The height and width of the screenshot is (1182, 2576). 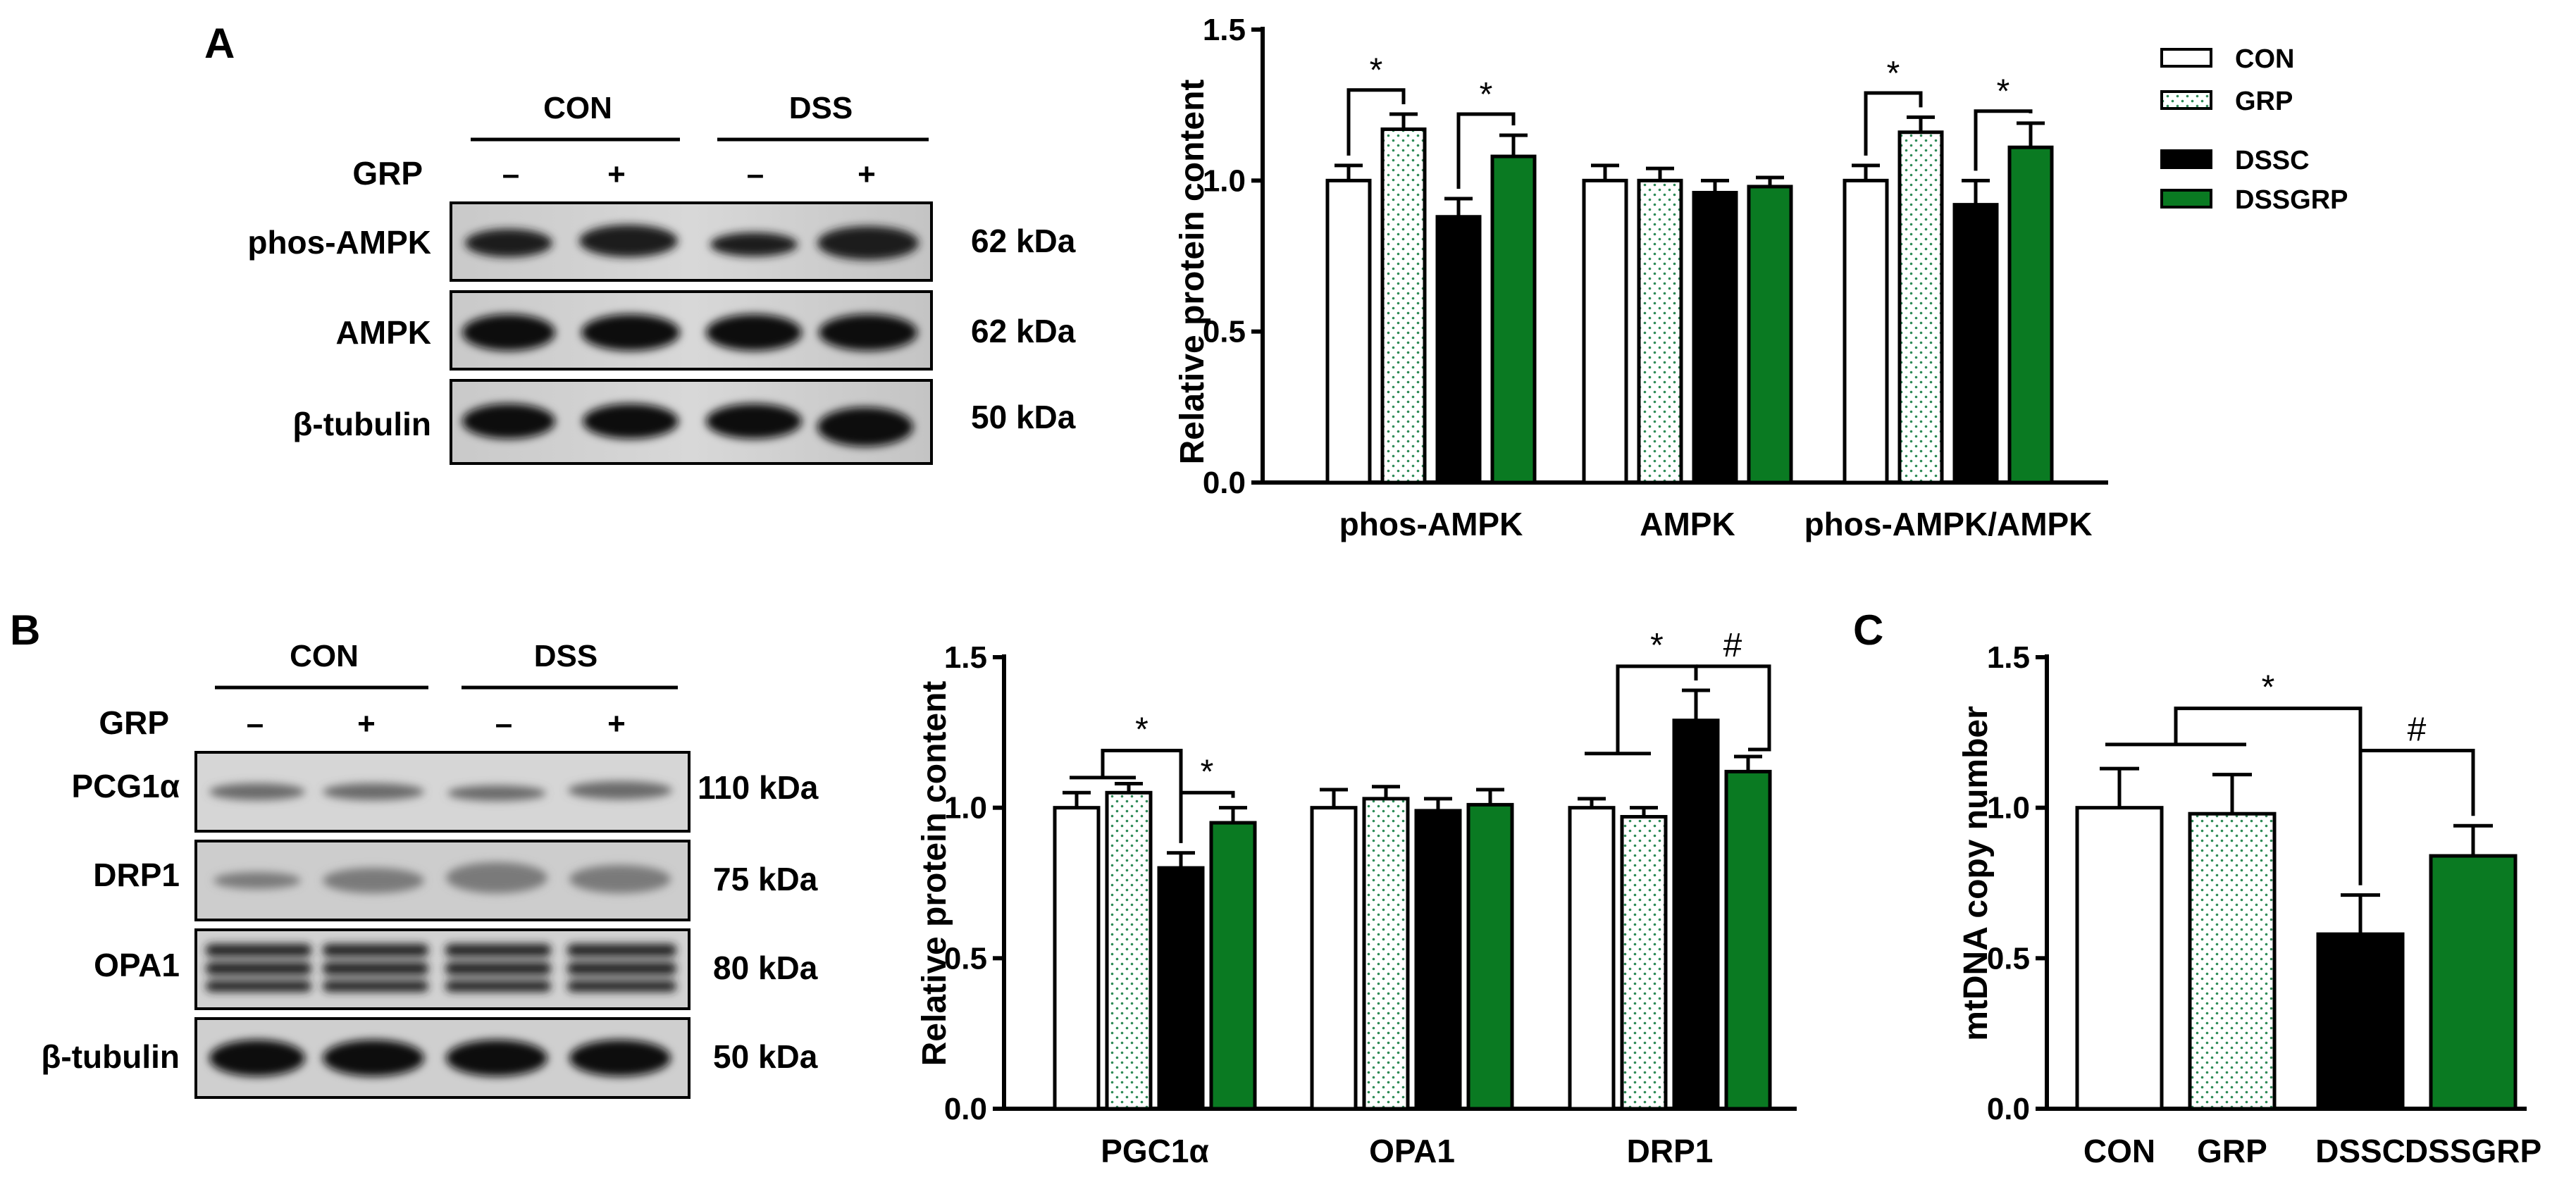 What do you see at coordinates (934, 874) in the screenshot?
I see `chart-b-ylabel: Relative protein content` at bounding box center [934, 874].